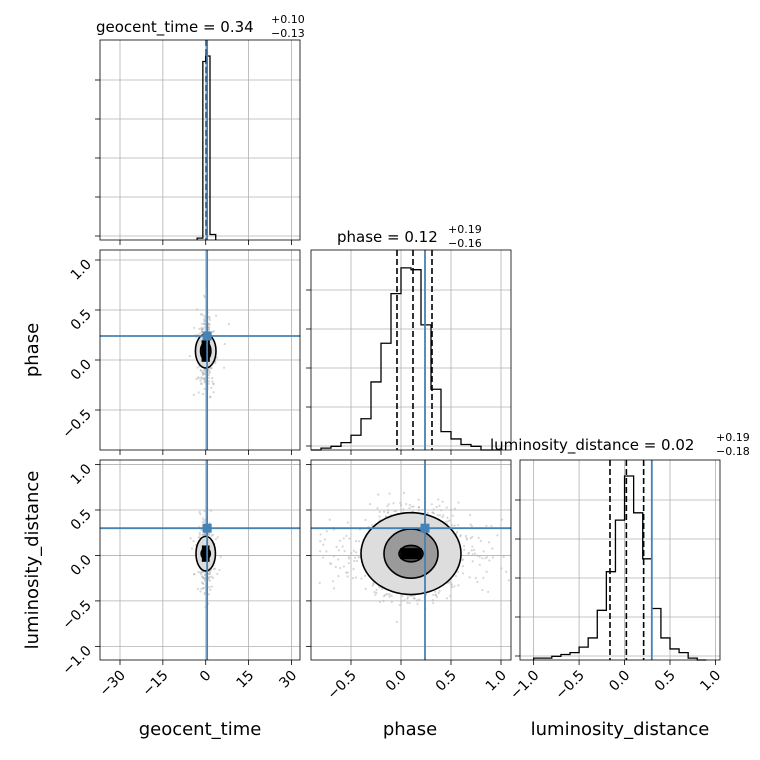  Describe the element at coordinates (288, 680) in the screenshot. I see `x-tick-label: 30` at that location.